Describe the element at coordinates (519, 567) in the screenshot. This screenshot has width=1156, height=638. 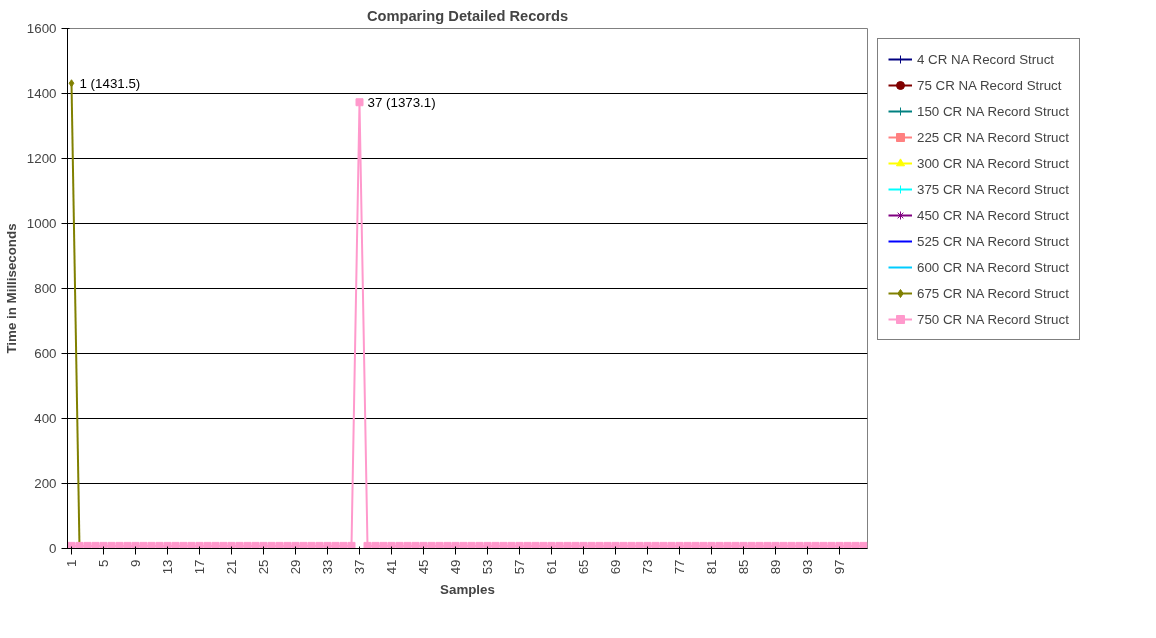
I see `x-tick-label: 57` at that location.